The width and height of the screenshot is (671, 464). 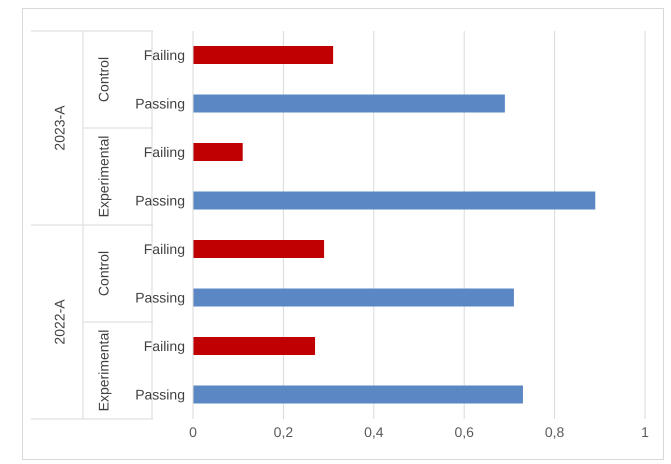 What do you see at coordinates (645, 432) in the screenshot?
I see `x-tick-label: 1` at bounding box center [645, 432].